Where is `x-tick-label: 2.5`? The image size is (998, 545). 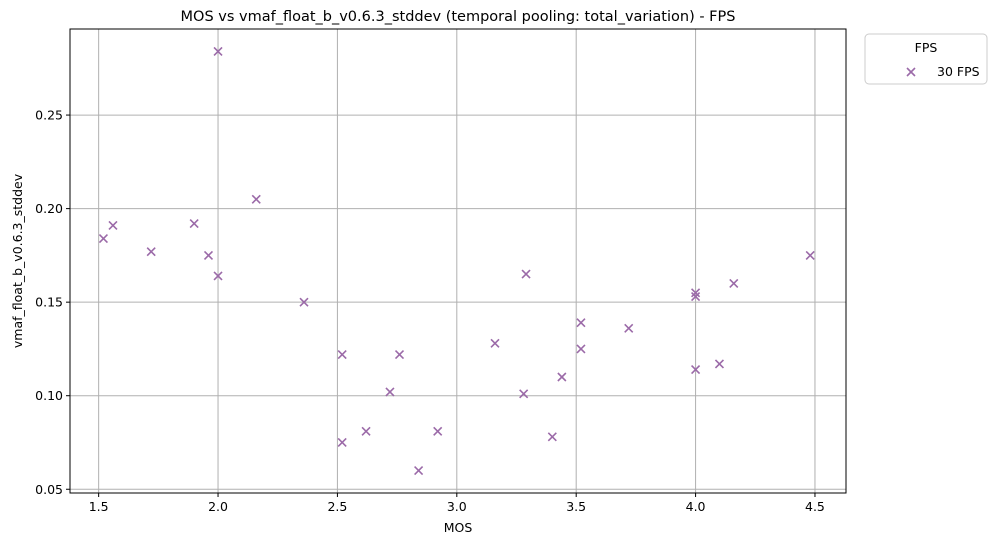
x-tick-label: 2.5 is located at coordinates (337, 506).